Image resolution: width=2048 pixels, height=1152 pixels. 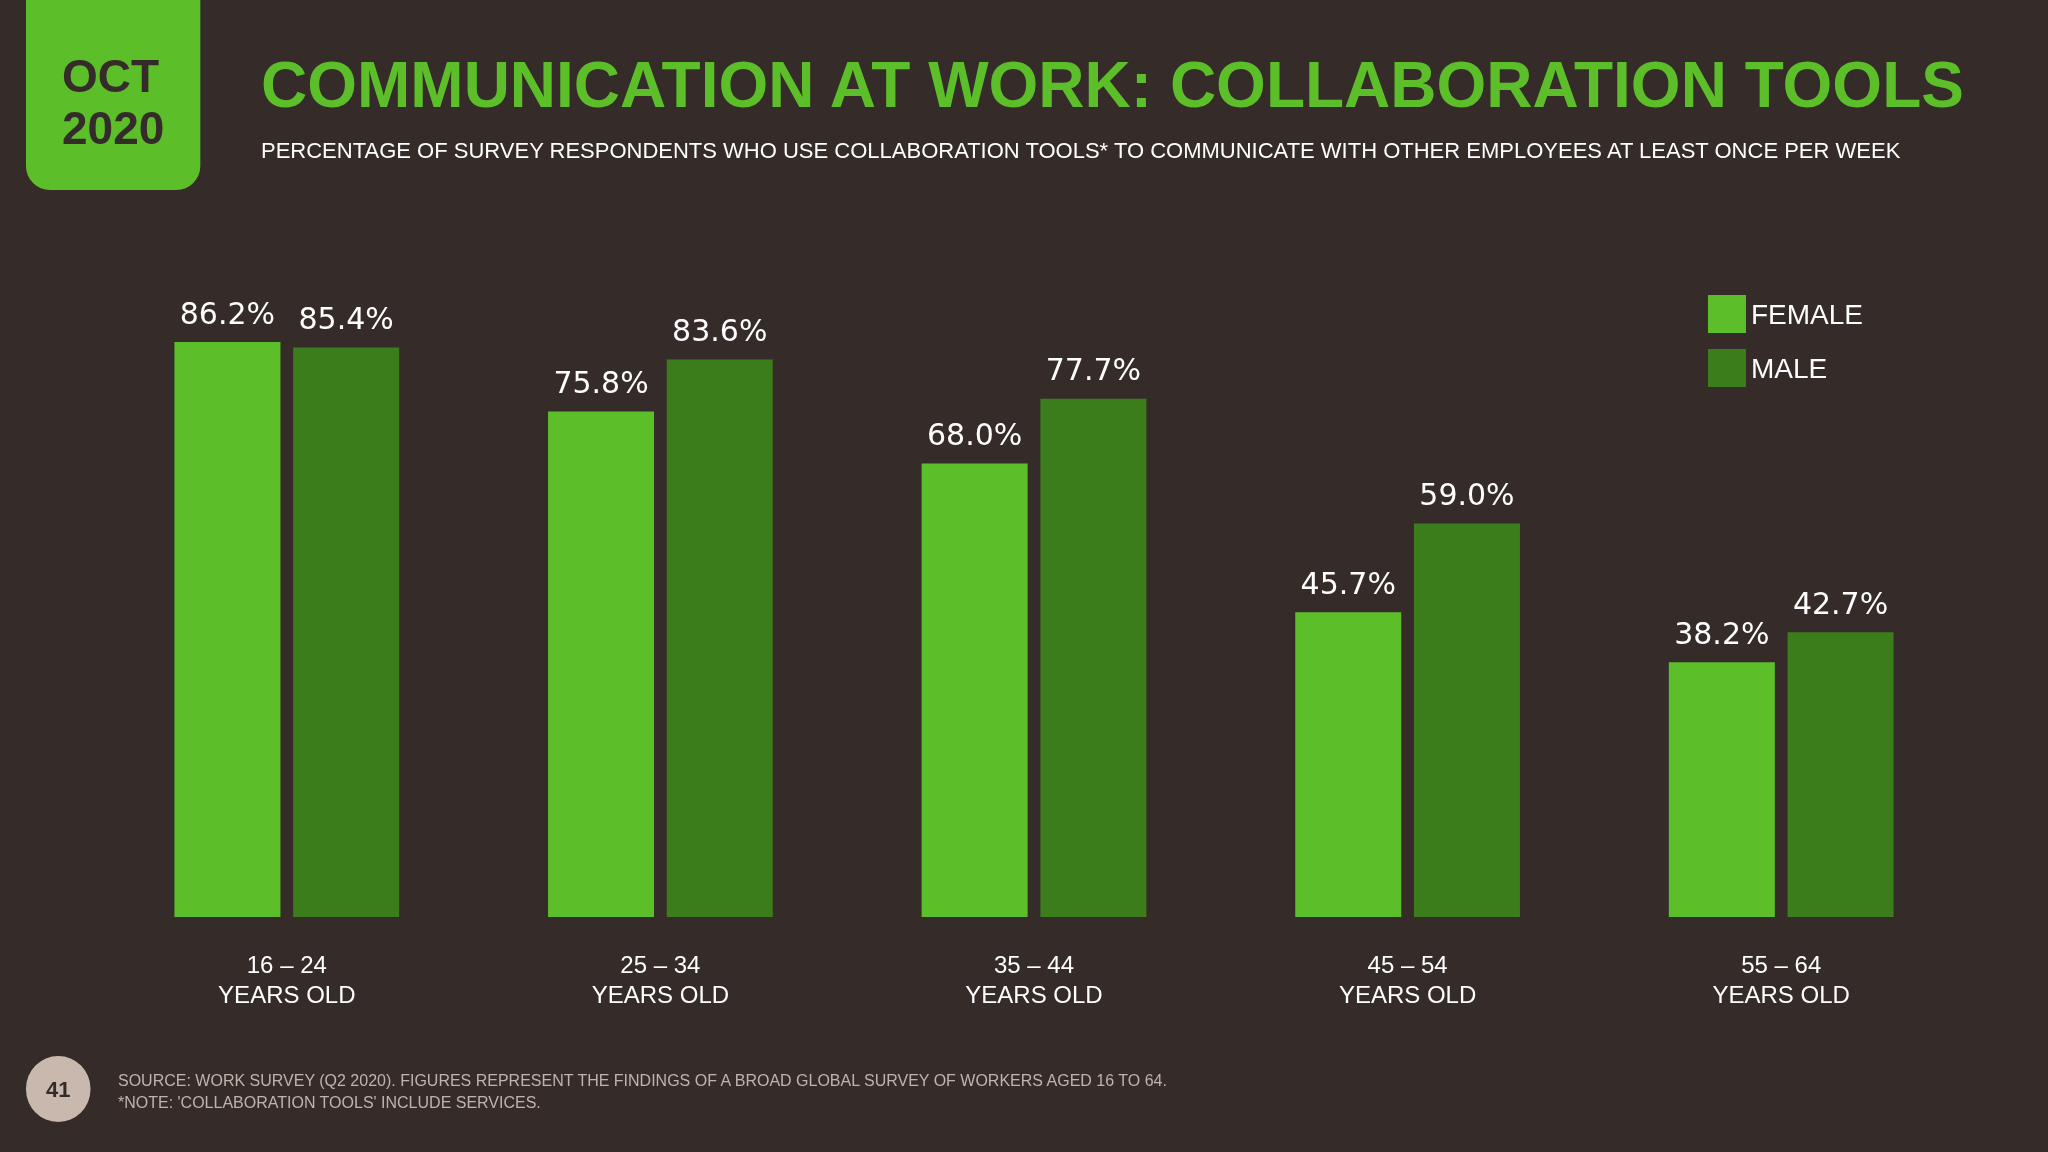 What do you see at coordinates (1781, 979) in the screenshot?
I see `x-tick-label: 55 – 64 YEARS OLD` at bounding box center [1781, 979].